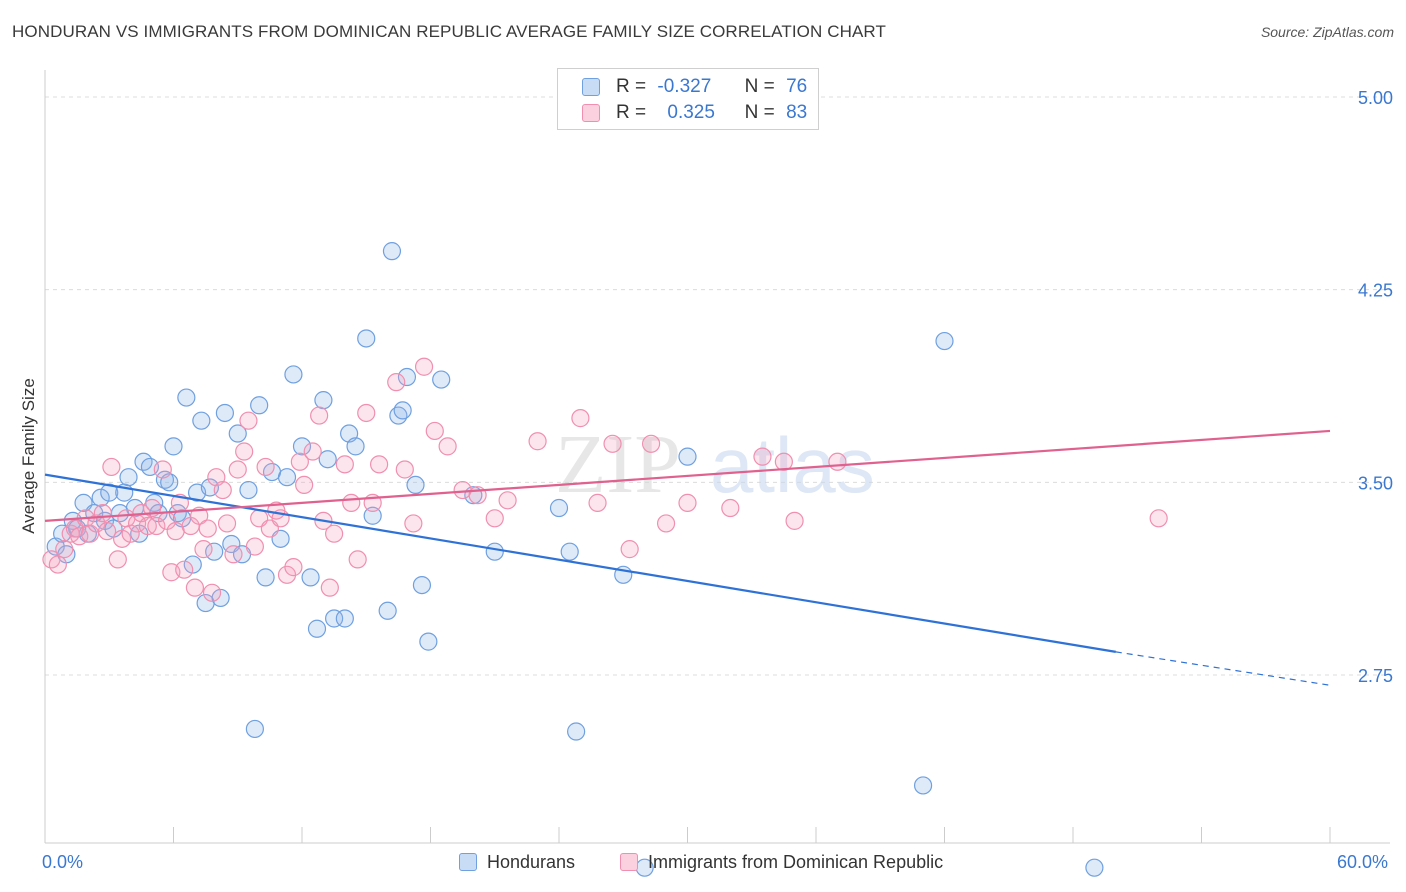 Image resolution: width=1406 pixels, height=892 pixels. Describe the element at coordinates (1327, 32) in the screenshot. I see `source-label: Source: ZipAtlas.com` at that location.